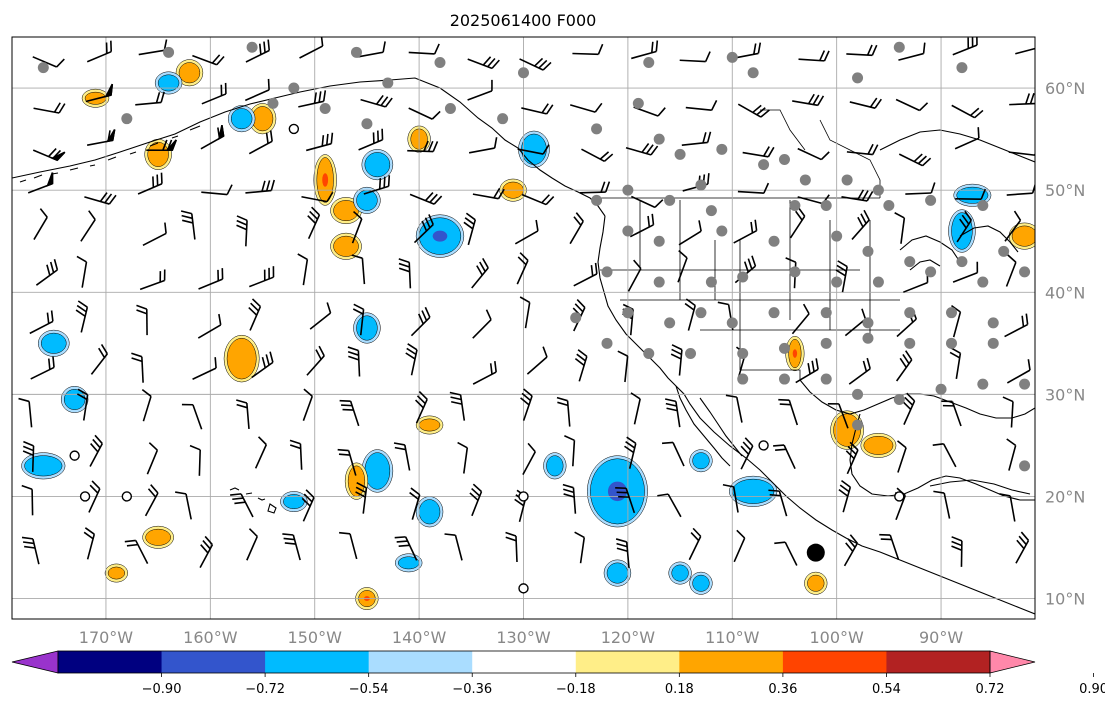 The height and width of the screenshot is (712, 1105). Describe the element at coordinates (35, 662) in the screenshot. I see `colorbar-extend-low` at that location.